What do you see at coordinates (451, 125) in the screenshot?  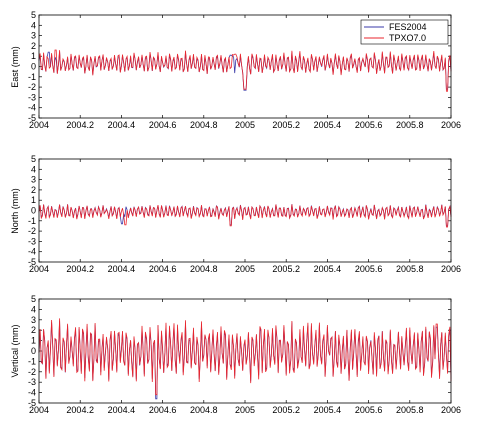 I see `east-xtick-label: 2006` at bounding box center [451, 125].